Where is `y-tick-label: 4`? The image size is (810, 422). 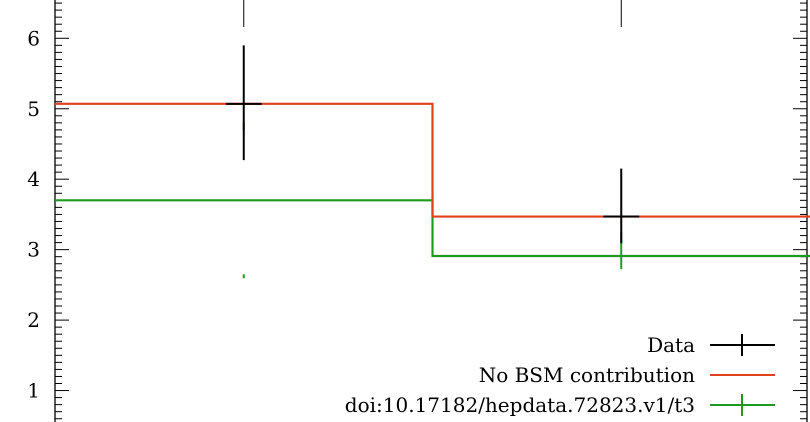 y-tick-label: 4 is located at coordinates (33, 179).